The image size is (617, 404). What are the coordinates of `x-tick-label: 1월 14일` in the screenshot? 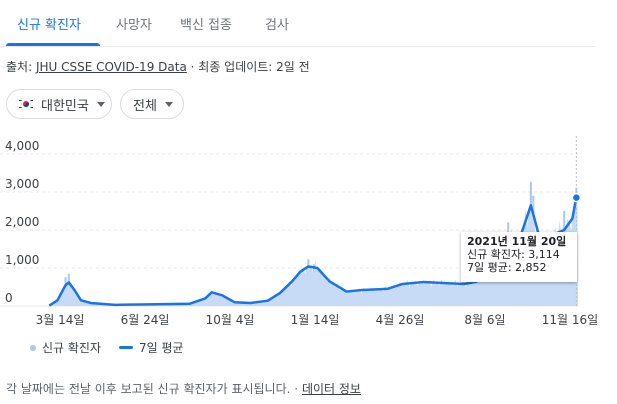 It's located at (315, 320).